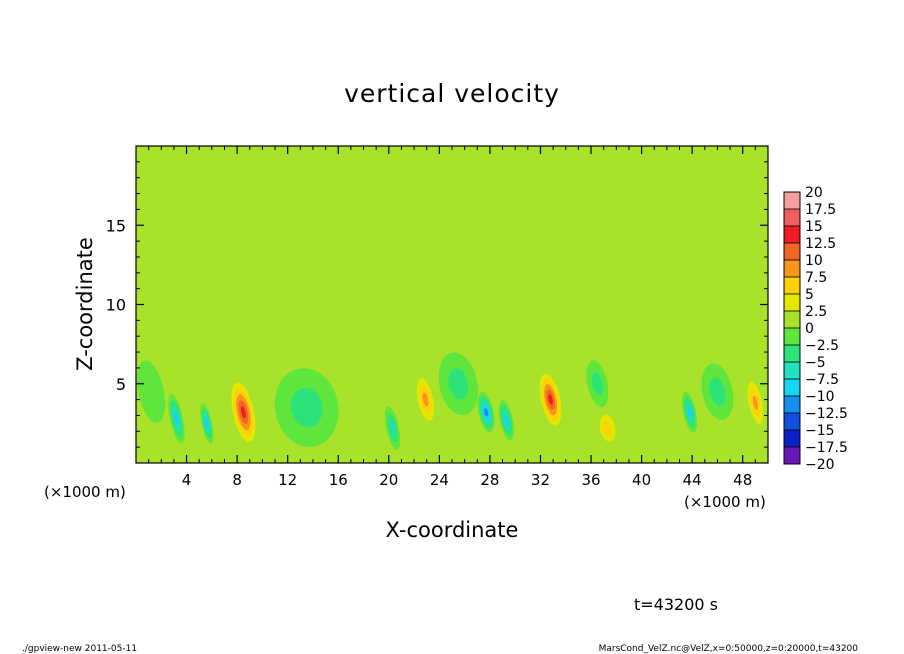 The image size is (904, 654). Describe the element at coordinates (809, 329) in the screenshot. I see `colorbar-label: 0` at that location.